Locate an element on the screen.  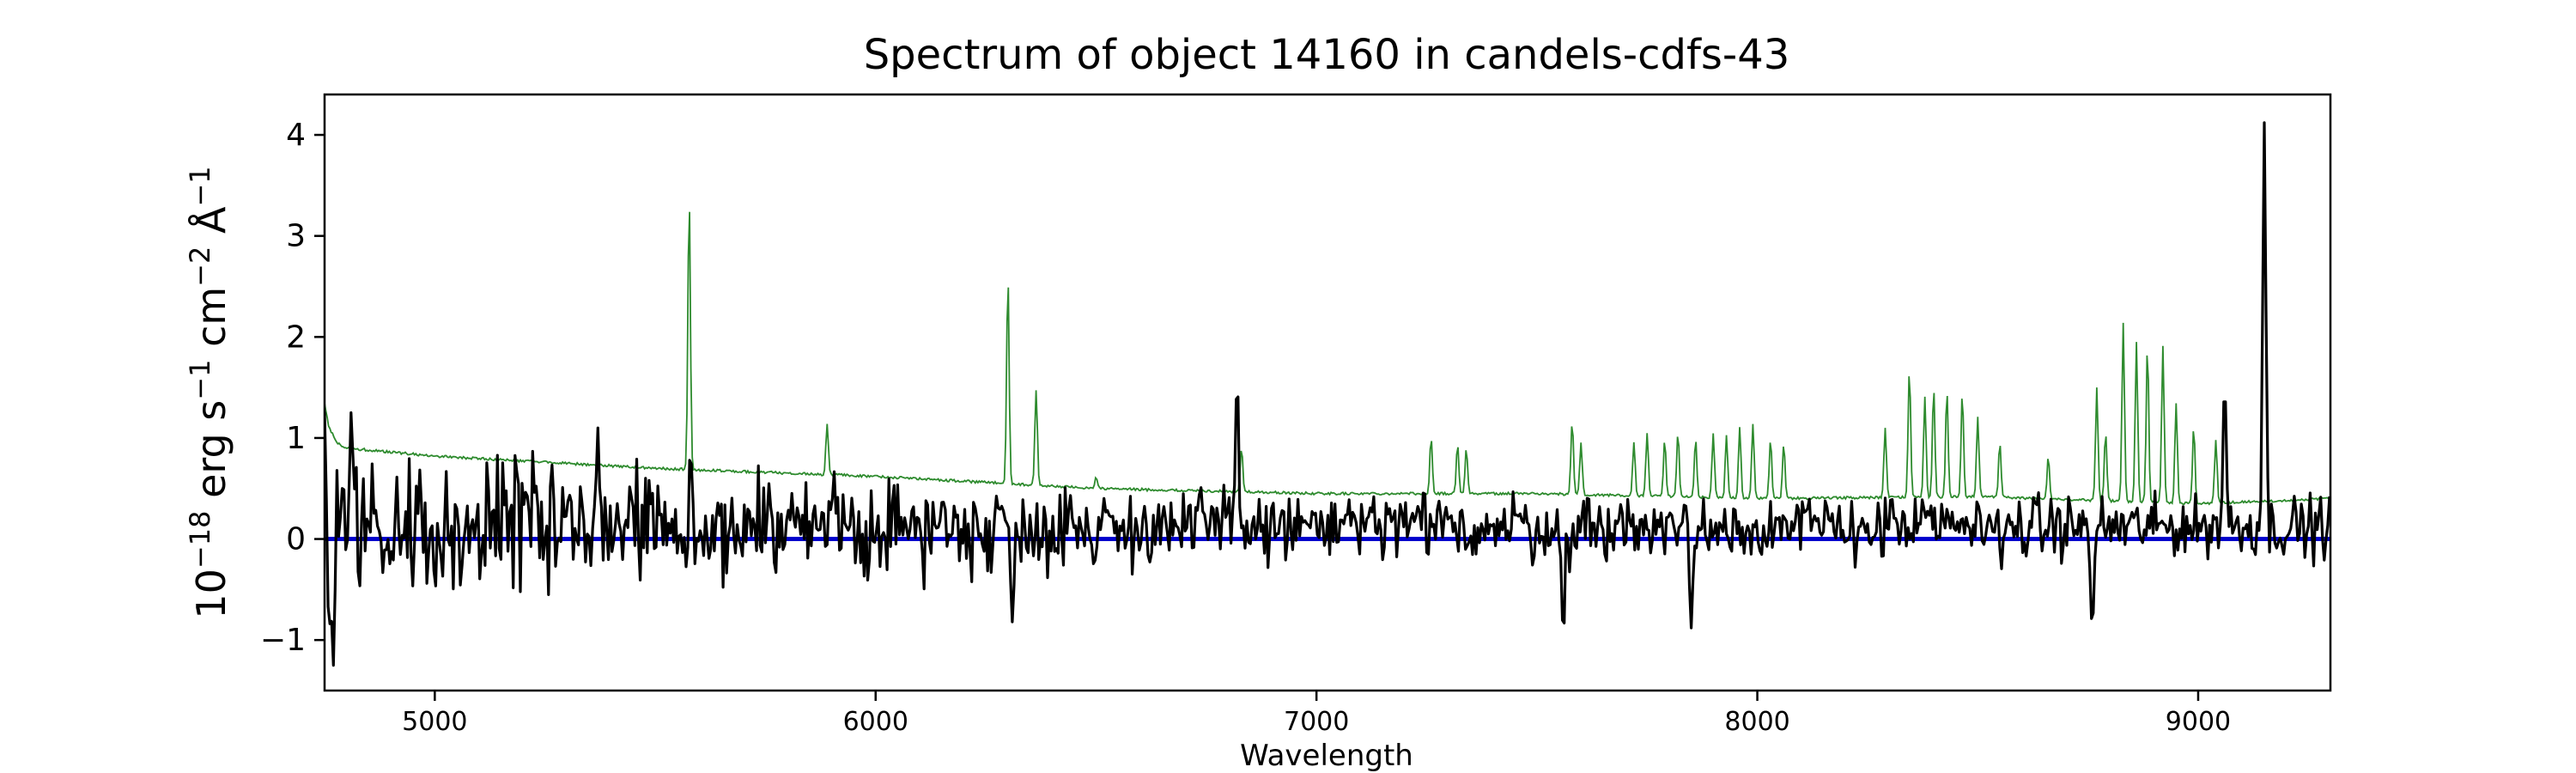
x-tick-label: 9000 is located at coordinates (2199, 722).